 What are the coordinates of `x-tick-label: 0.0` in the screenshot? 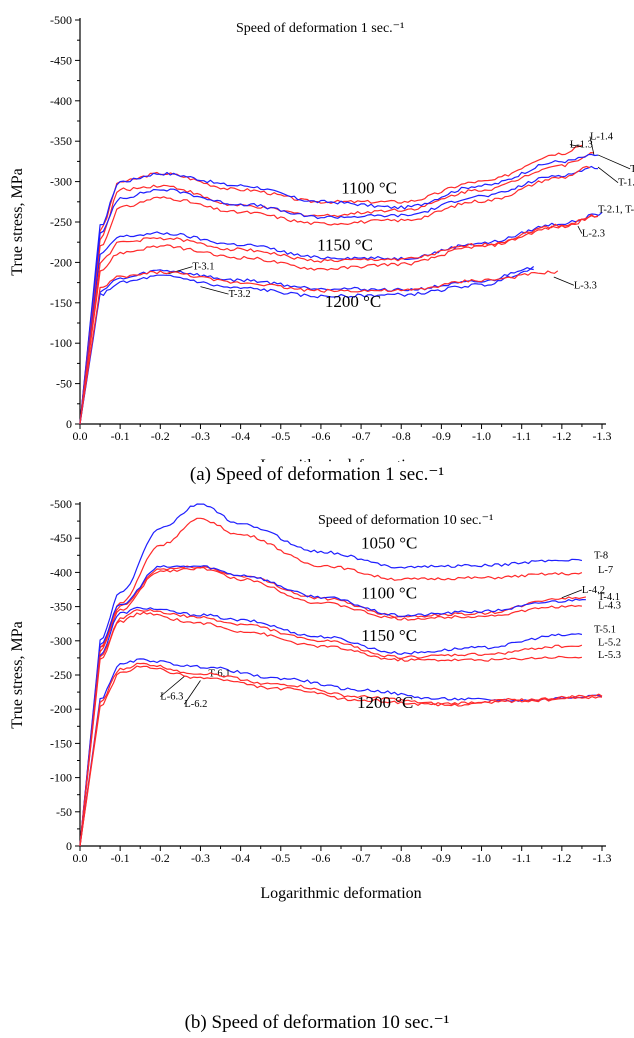 It's located at (80, 436).